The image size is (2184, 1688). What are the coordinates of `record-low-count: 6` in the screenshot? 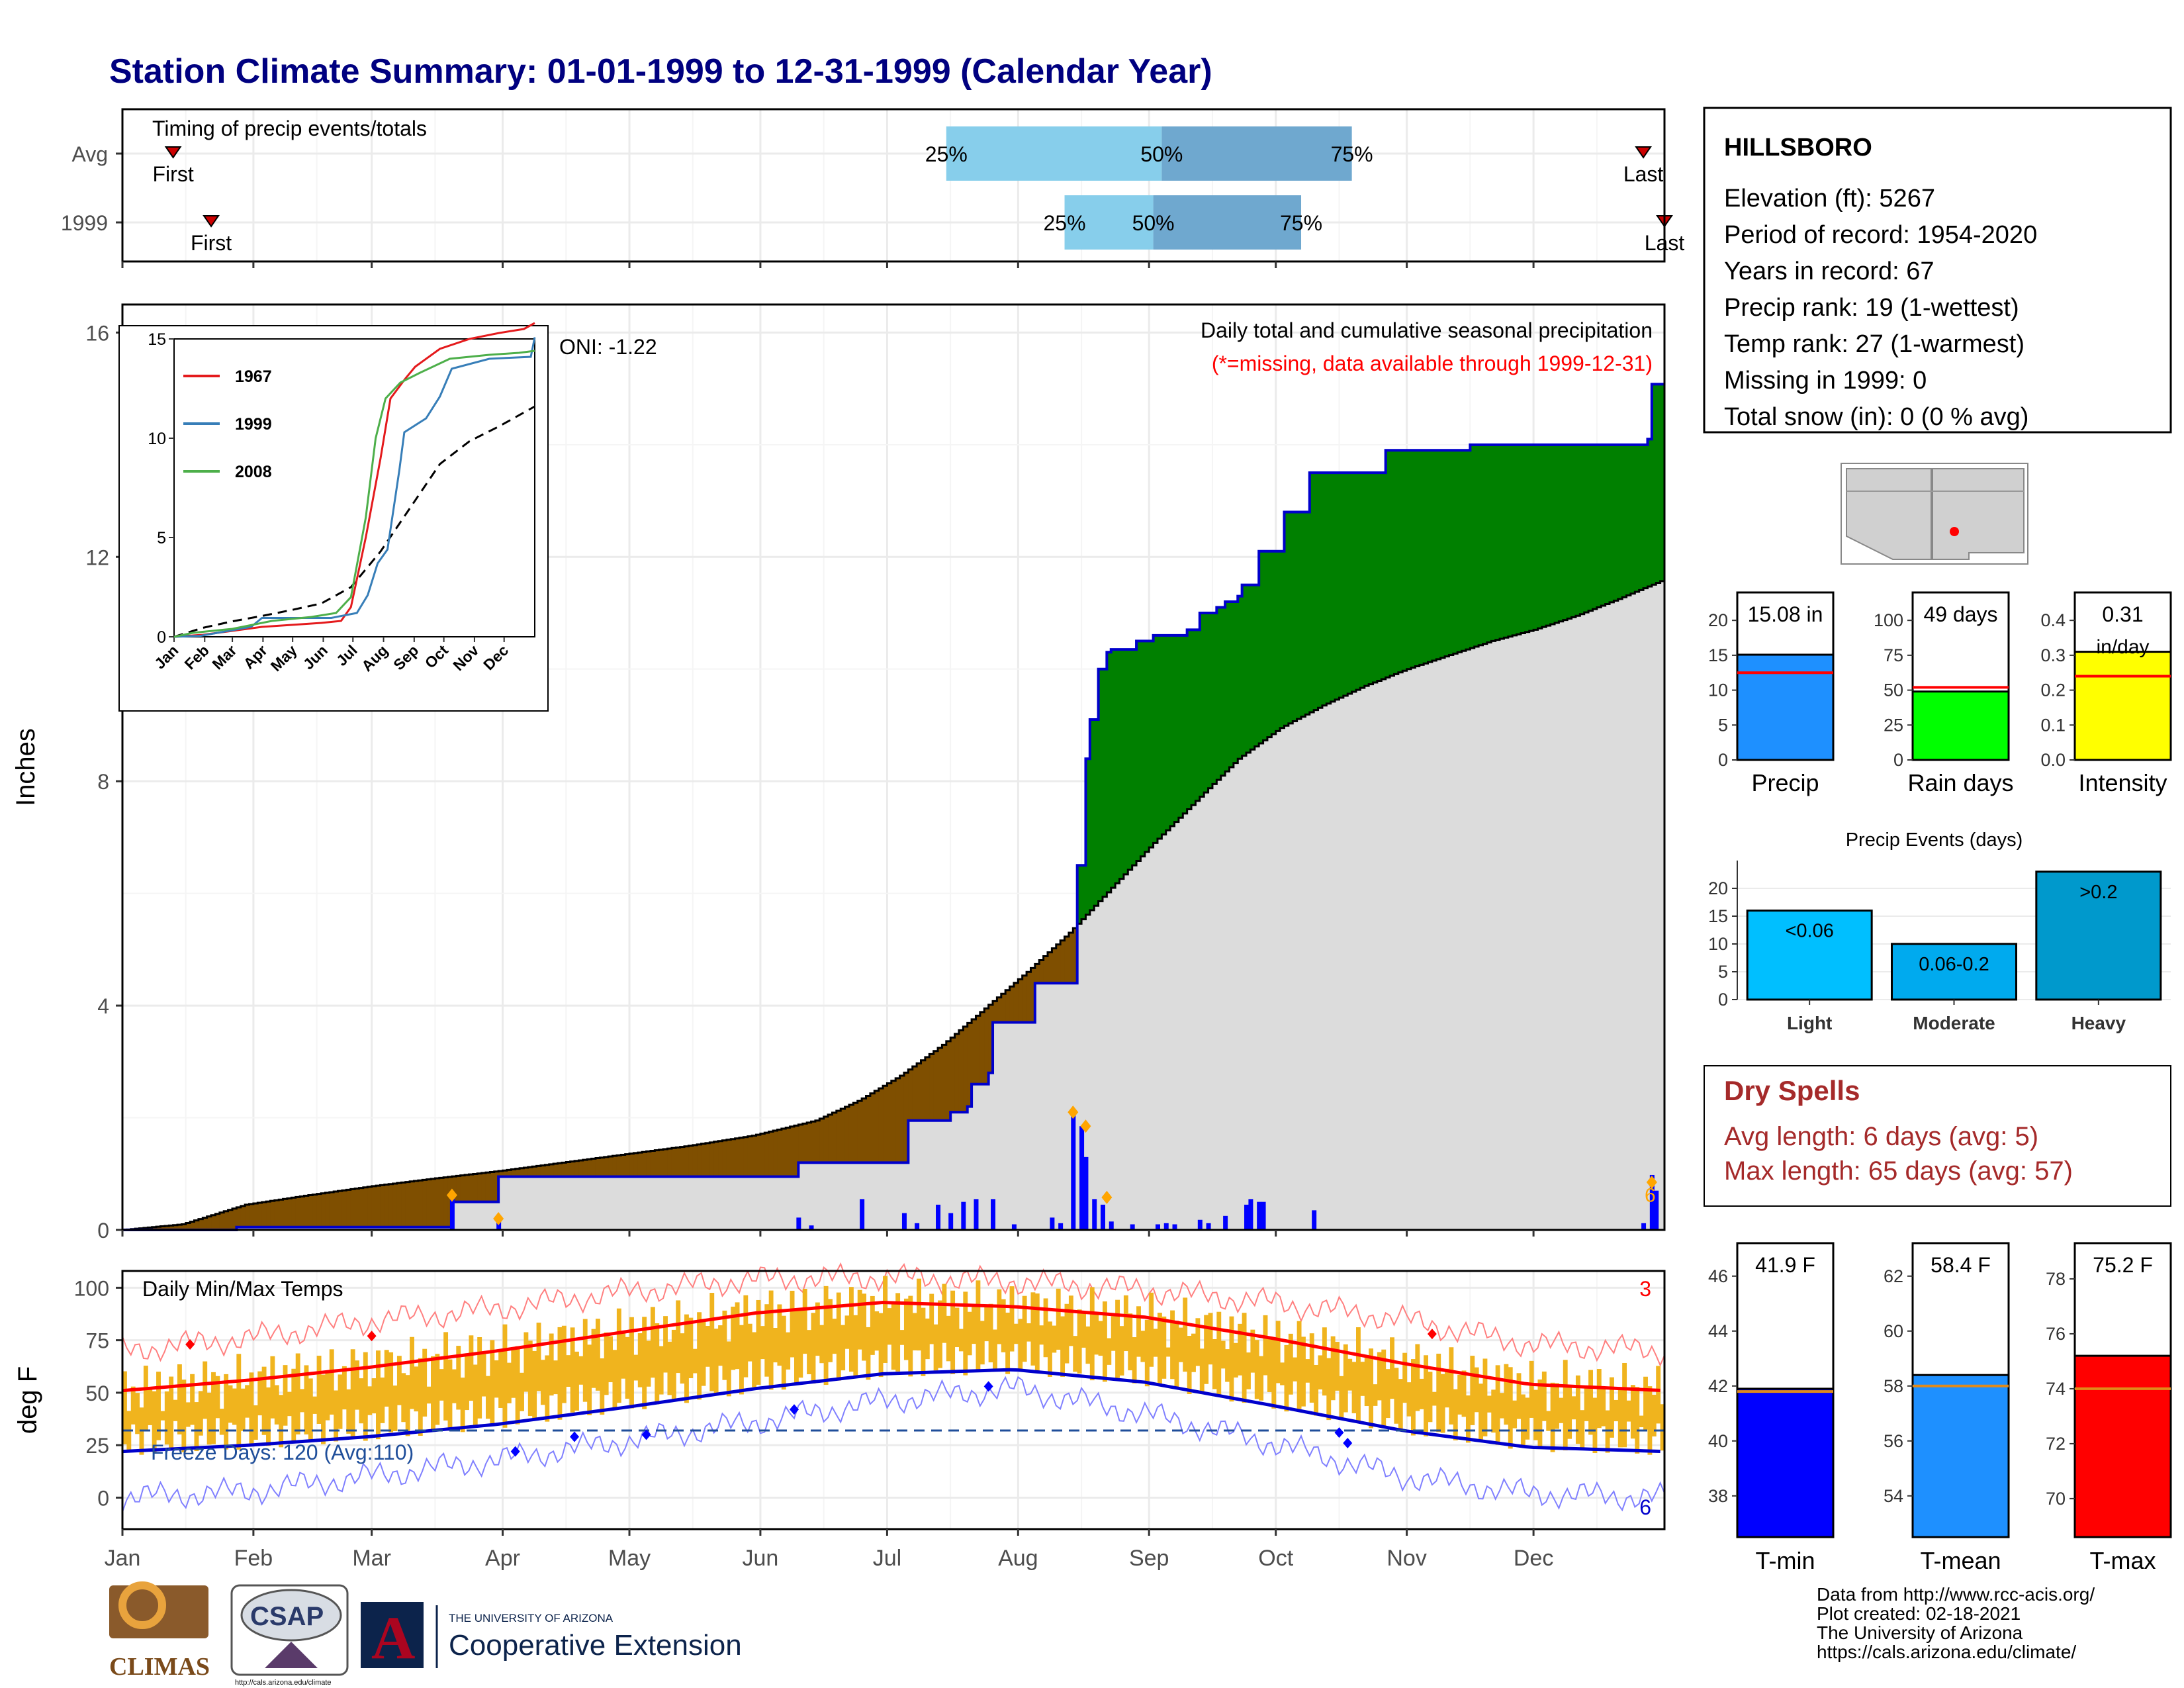 It's located at (1645, 1507).